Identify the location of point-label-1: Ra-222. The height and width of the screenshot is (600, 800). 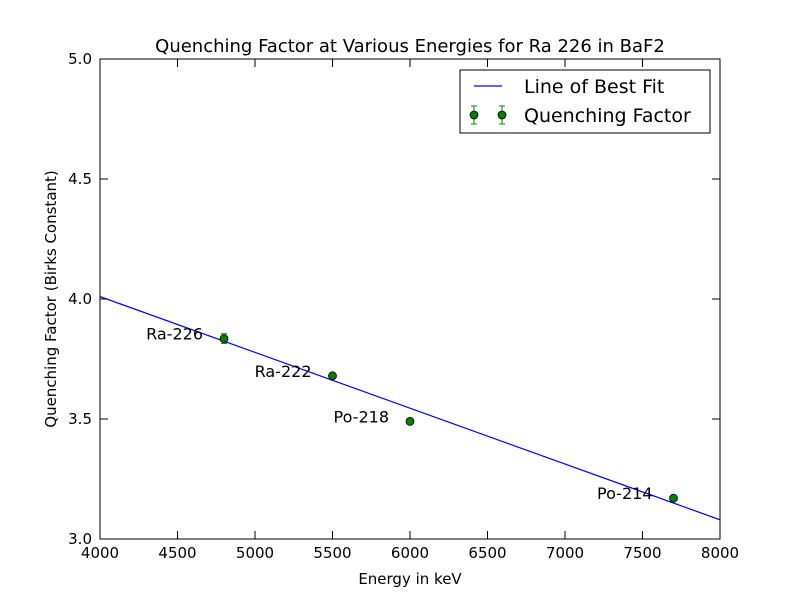
(283, 371).